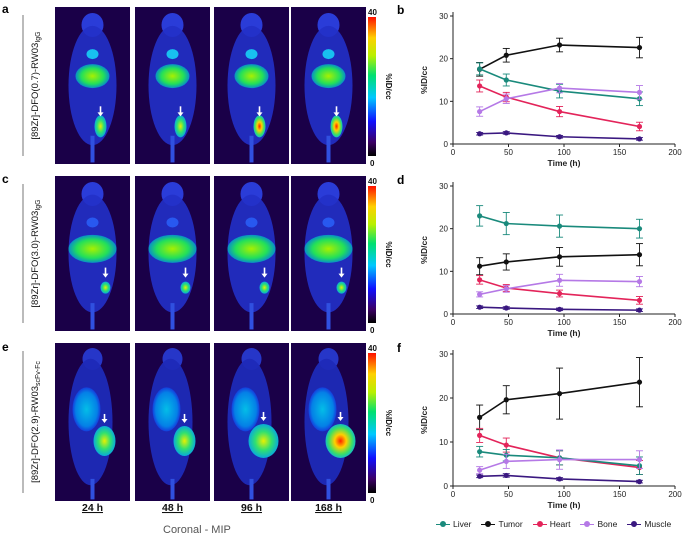 The image size is (685, 536). Describe the element at coordinates (559, 259) in the screenshot. I see `series-tumor` at that location.